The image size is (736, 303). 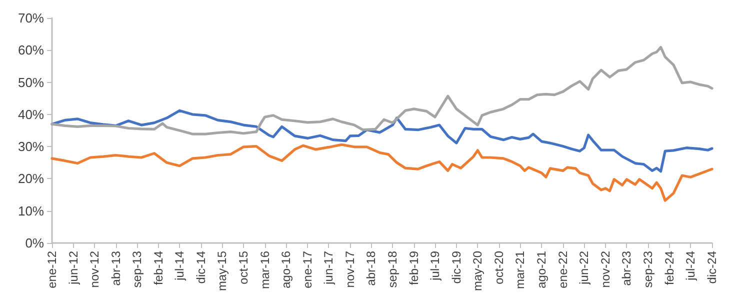 I want to click on x-tick-label: jun-22, so click(x=584, y=268).